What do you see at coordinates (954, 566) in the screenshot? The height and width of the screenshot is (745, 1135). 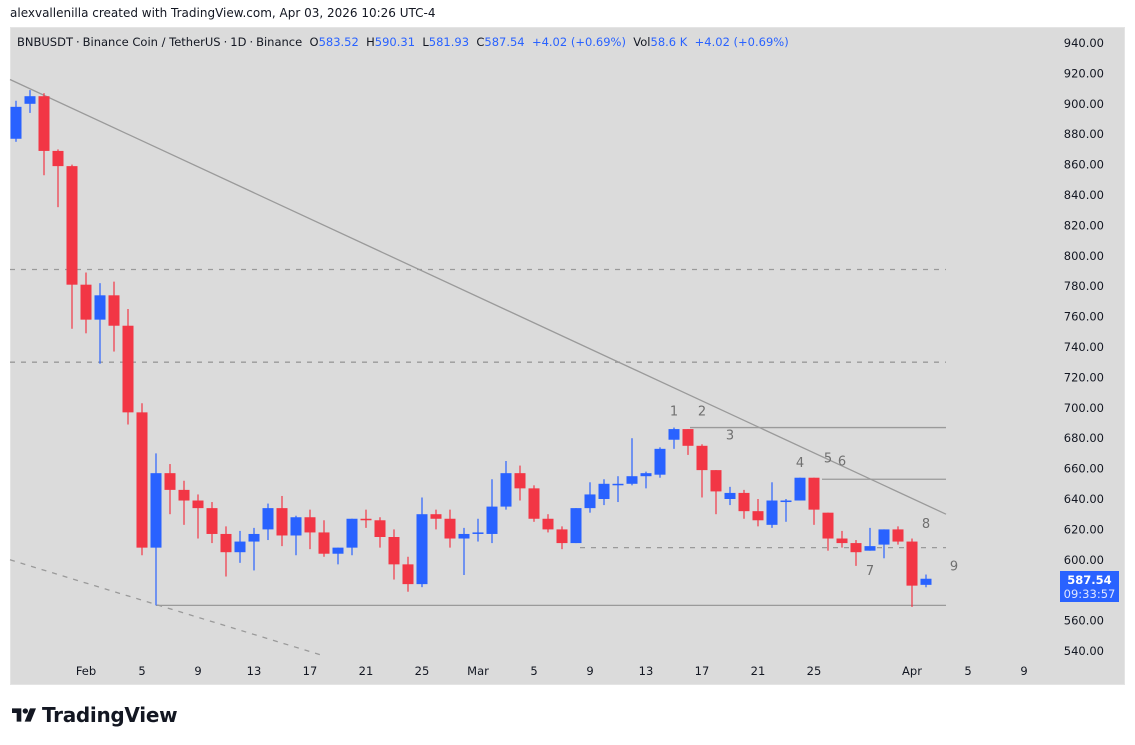 I see `wave-count-label: 9` at bounding box center [954, 566].